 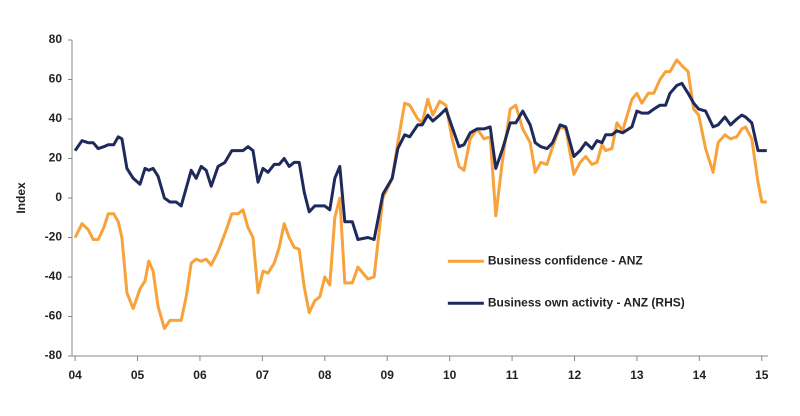 What do you see at coordinates (700, 375) in the screenshot?
I see `x-tick-label: 14` at bounding box center [700, 375].